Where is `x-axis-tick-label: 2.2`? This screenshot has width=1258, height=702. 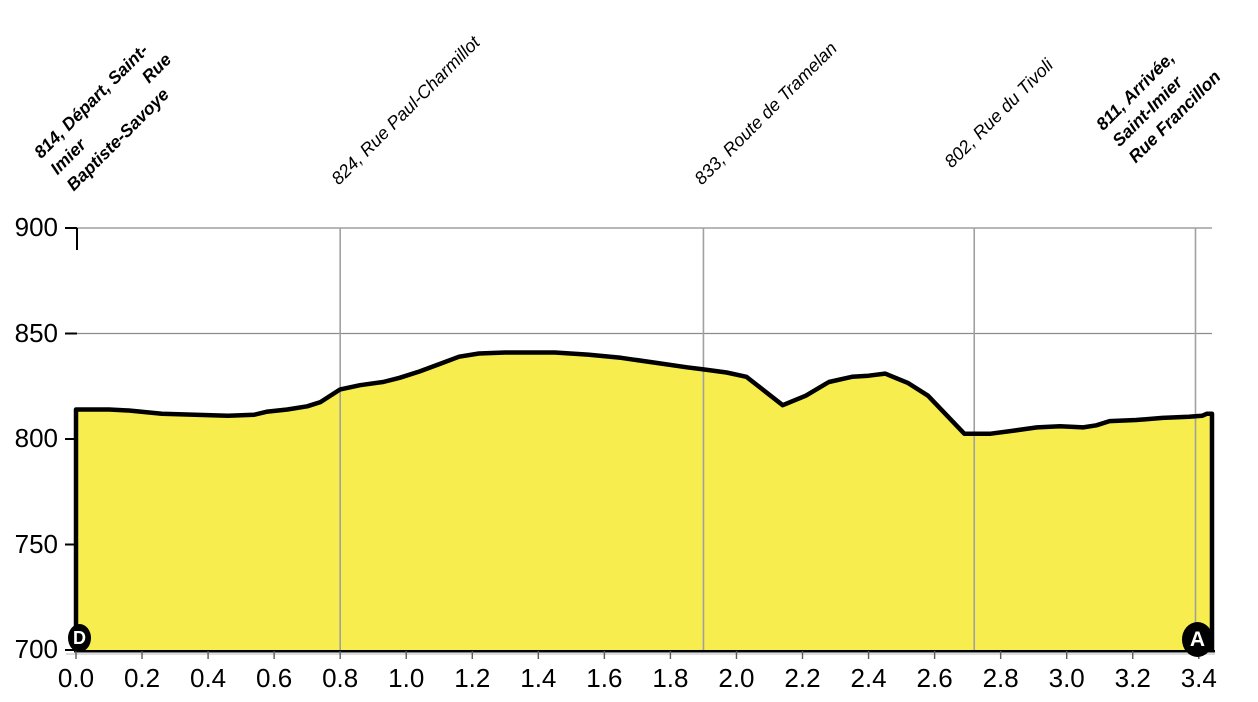 x-axis-tick-label: 2.2 is located at coordinates (802, 678).